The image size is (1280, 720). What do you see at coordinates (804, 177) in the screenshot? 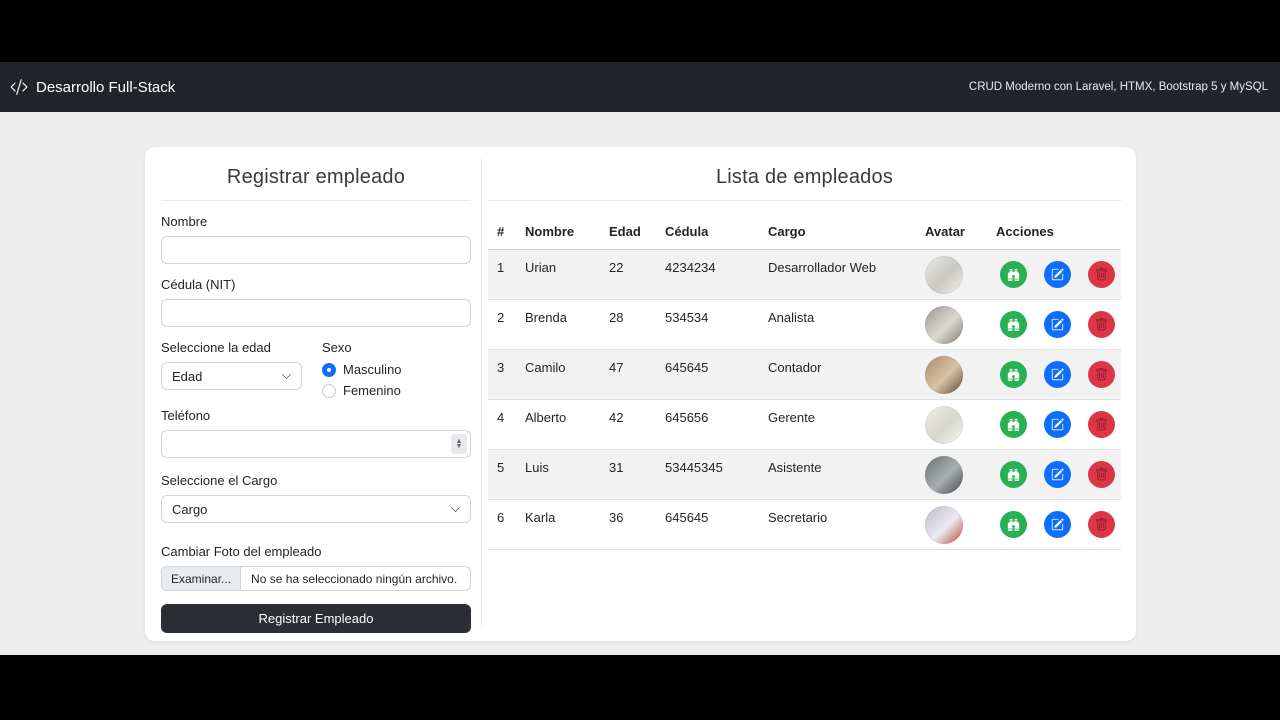
I see `table-title: Lista de empleados` at bounding box center [804, 177].